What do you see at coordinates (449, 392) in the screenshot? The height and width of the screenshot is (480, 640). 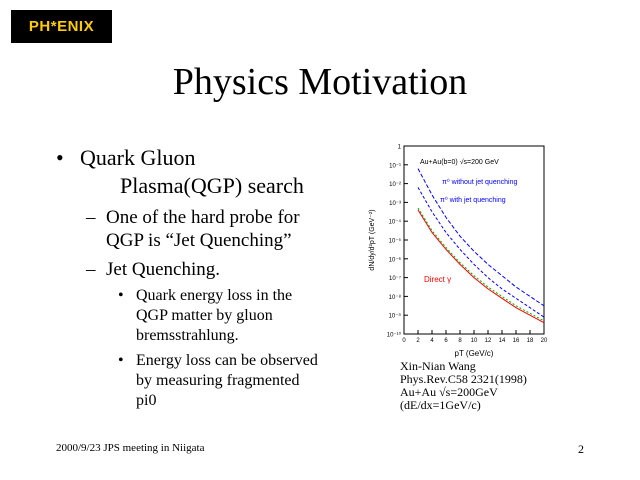 I see `citation-system: Au+Au √s=200GeV` at bounding box center [449, 392].